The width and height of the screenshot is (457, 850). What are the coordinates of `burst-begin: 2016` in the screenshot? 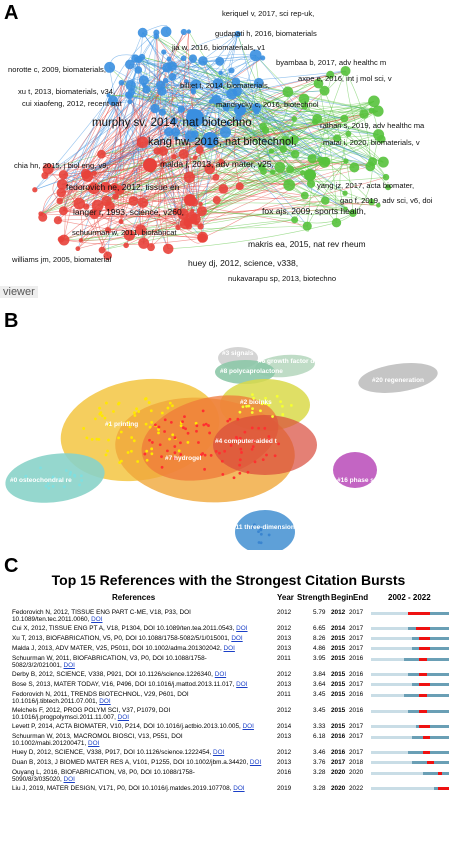 It's located at (338, 736).